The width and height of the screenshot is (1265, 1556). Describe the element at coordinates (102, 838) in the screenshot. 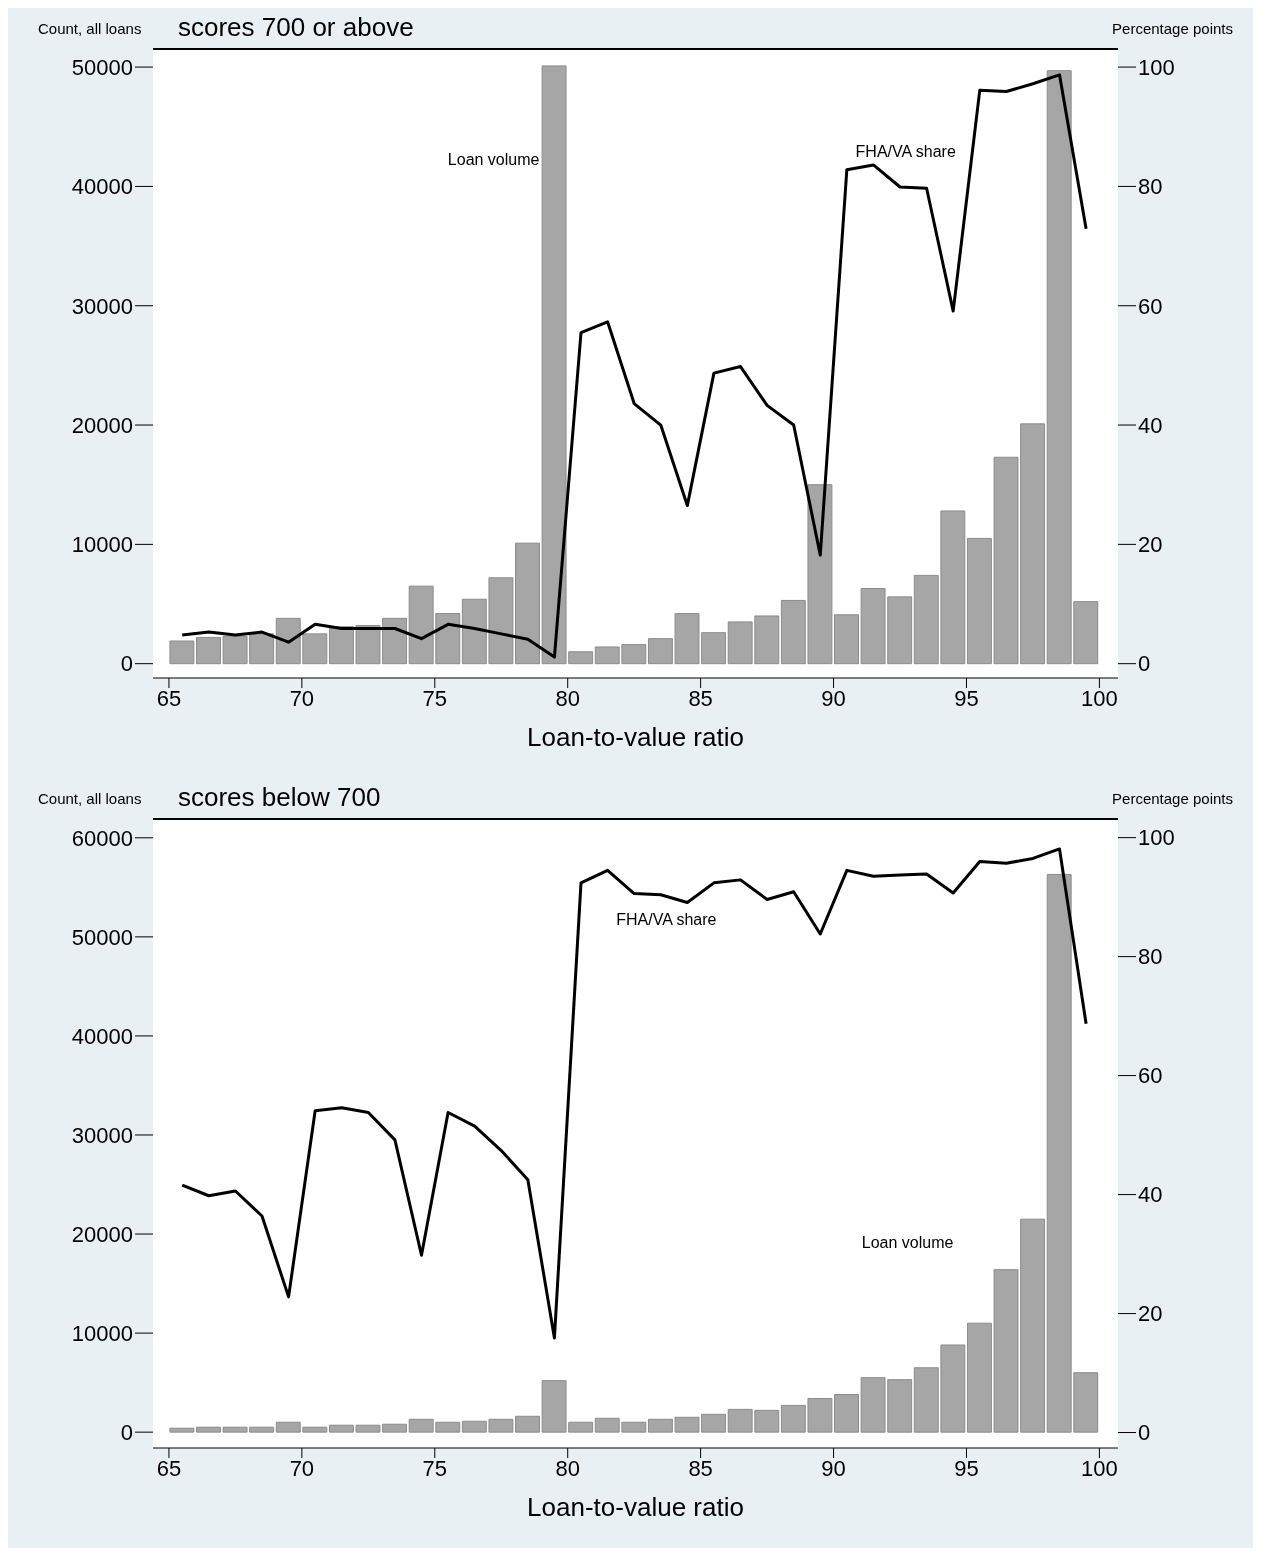

I see `y-tick-label: 60000` at that location.